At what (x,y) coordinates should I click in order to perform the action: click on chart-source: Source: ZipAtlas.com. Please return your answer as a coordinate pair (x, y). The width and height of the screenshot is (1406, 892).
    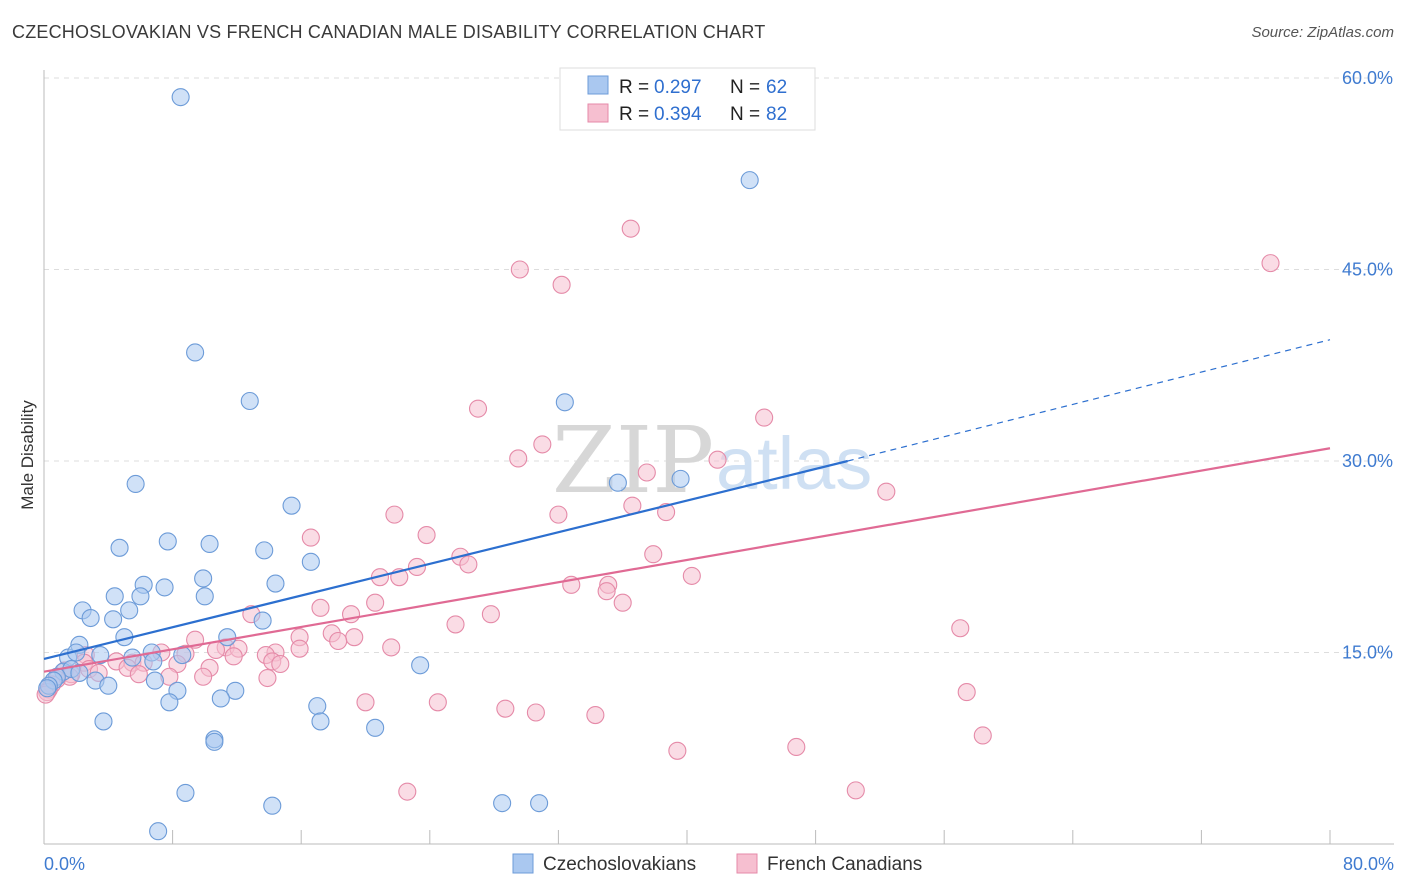
    Looking at the image, I should click on (1322, 32).